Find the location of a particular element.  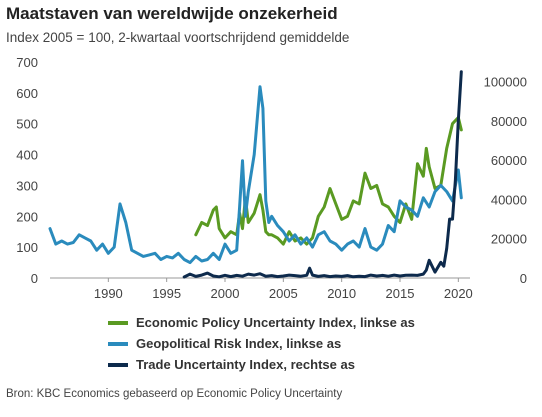

y-left-tick-label: 600 is located at coordinates (27, 93).